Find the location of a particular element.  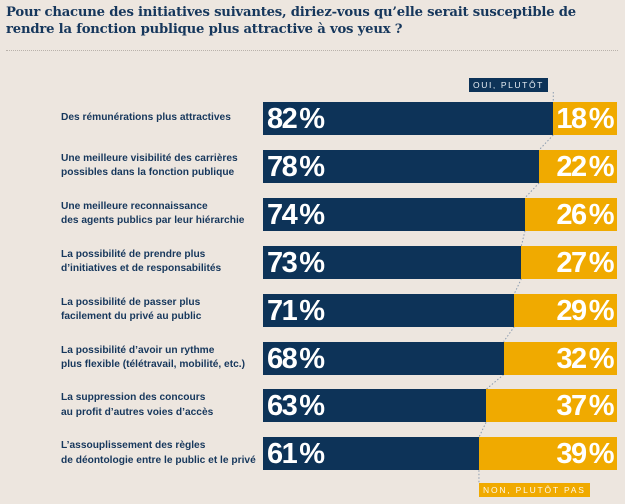

bar-oui: 61% is located at coordinates (371, 454).